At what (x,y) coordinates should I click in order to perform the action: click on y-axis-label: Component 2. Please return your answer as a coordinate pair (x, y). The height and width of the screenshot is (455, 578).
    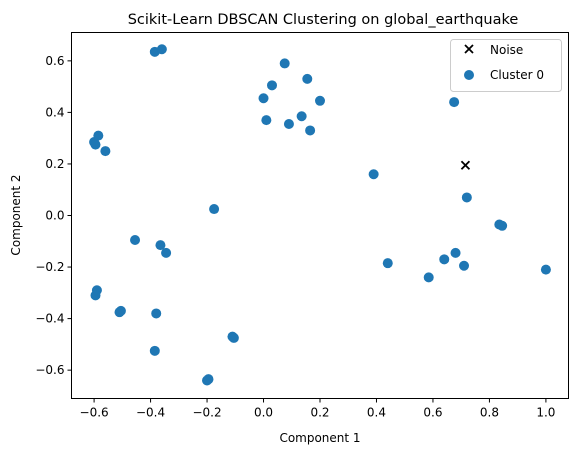
    Looking at the image, I should click on (16, 214).